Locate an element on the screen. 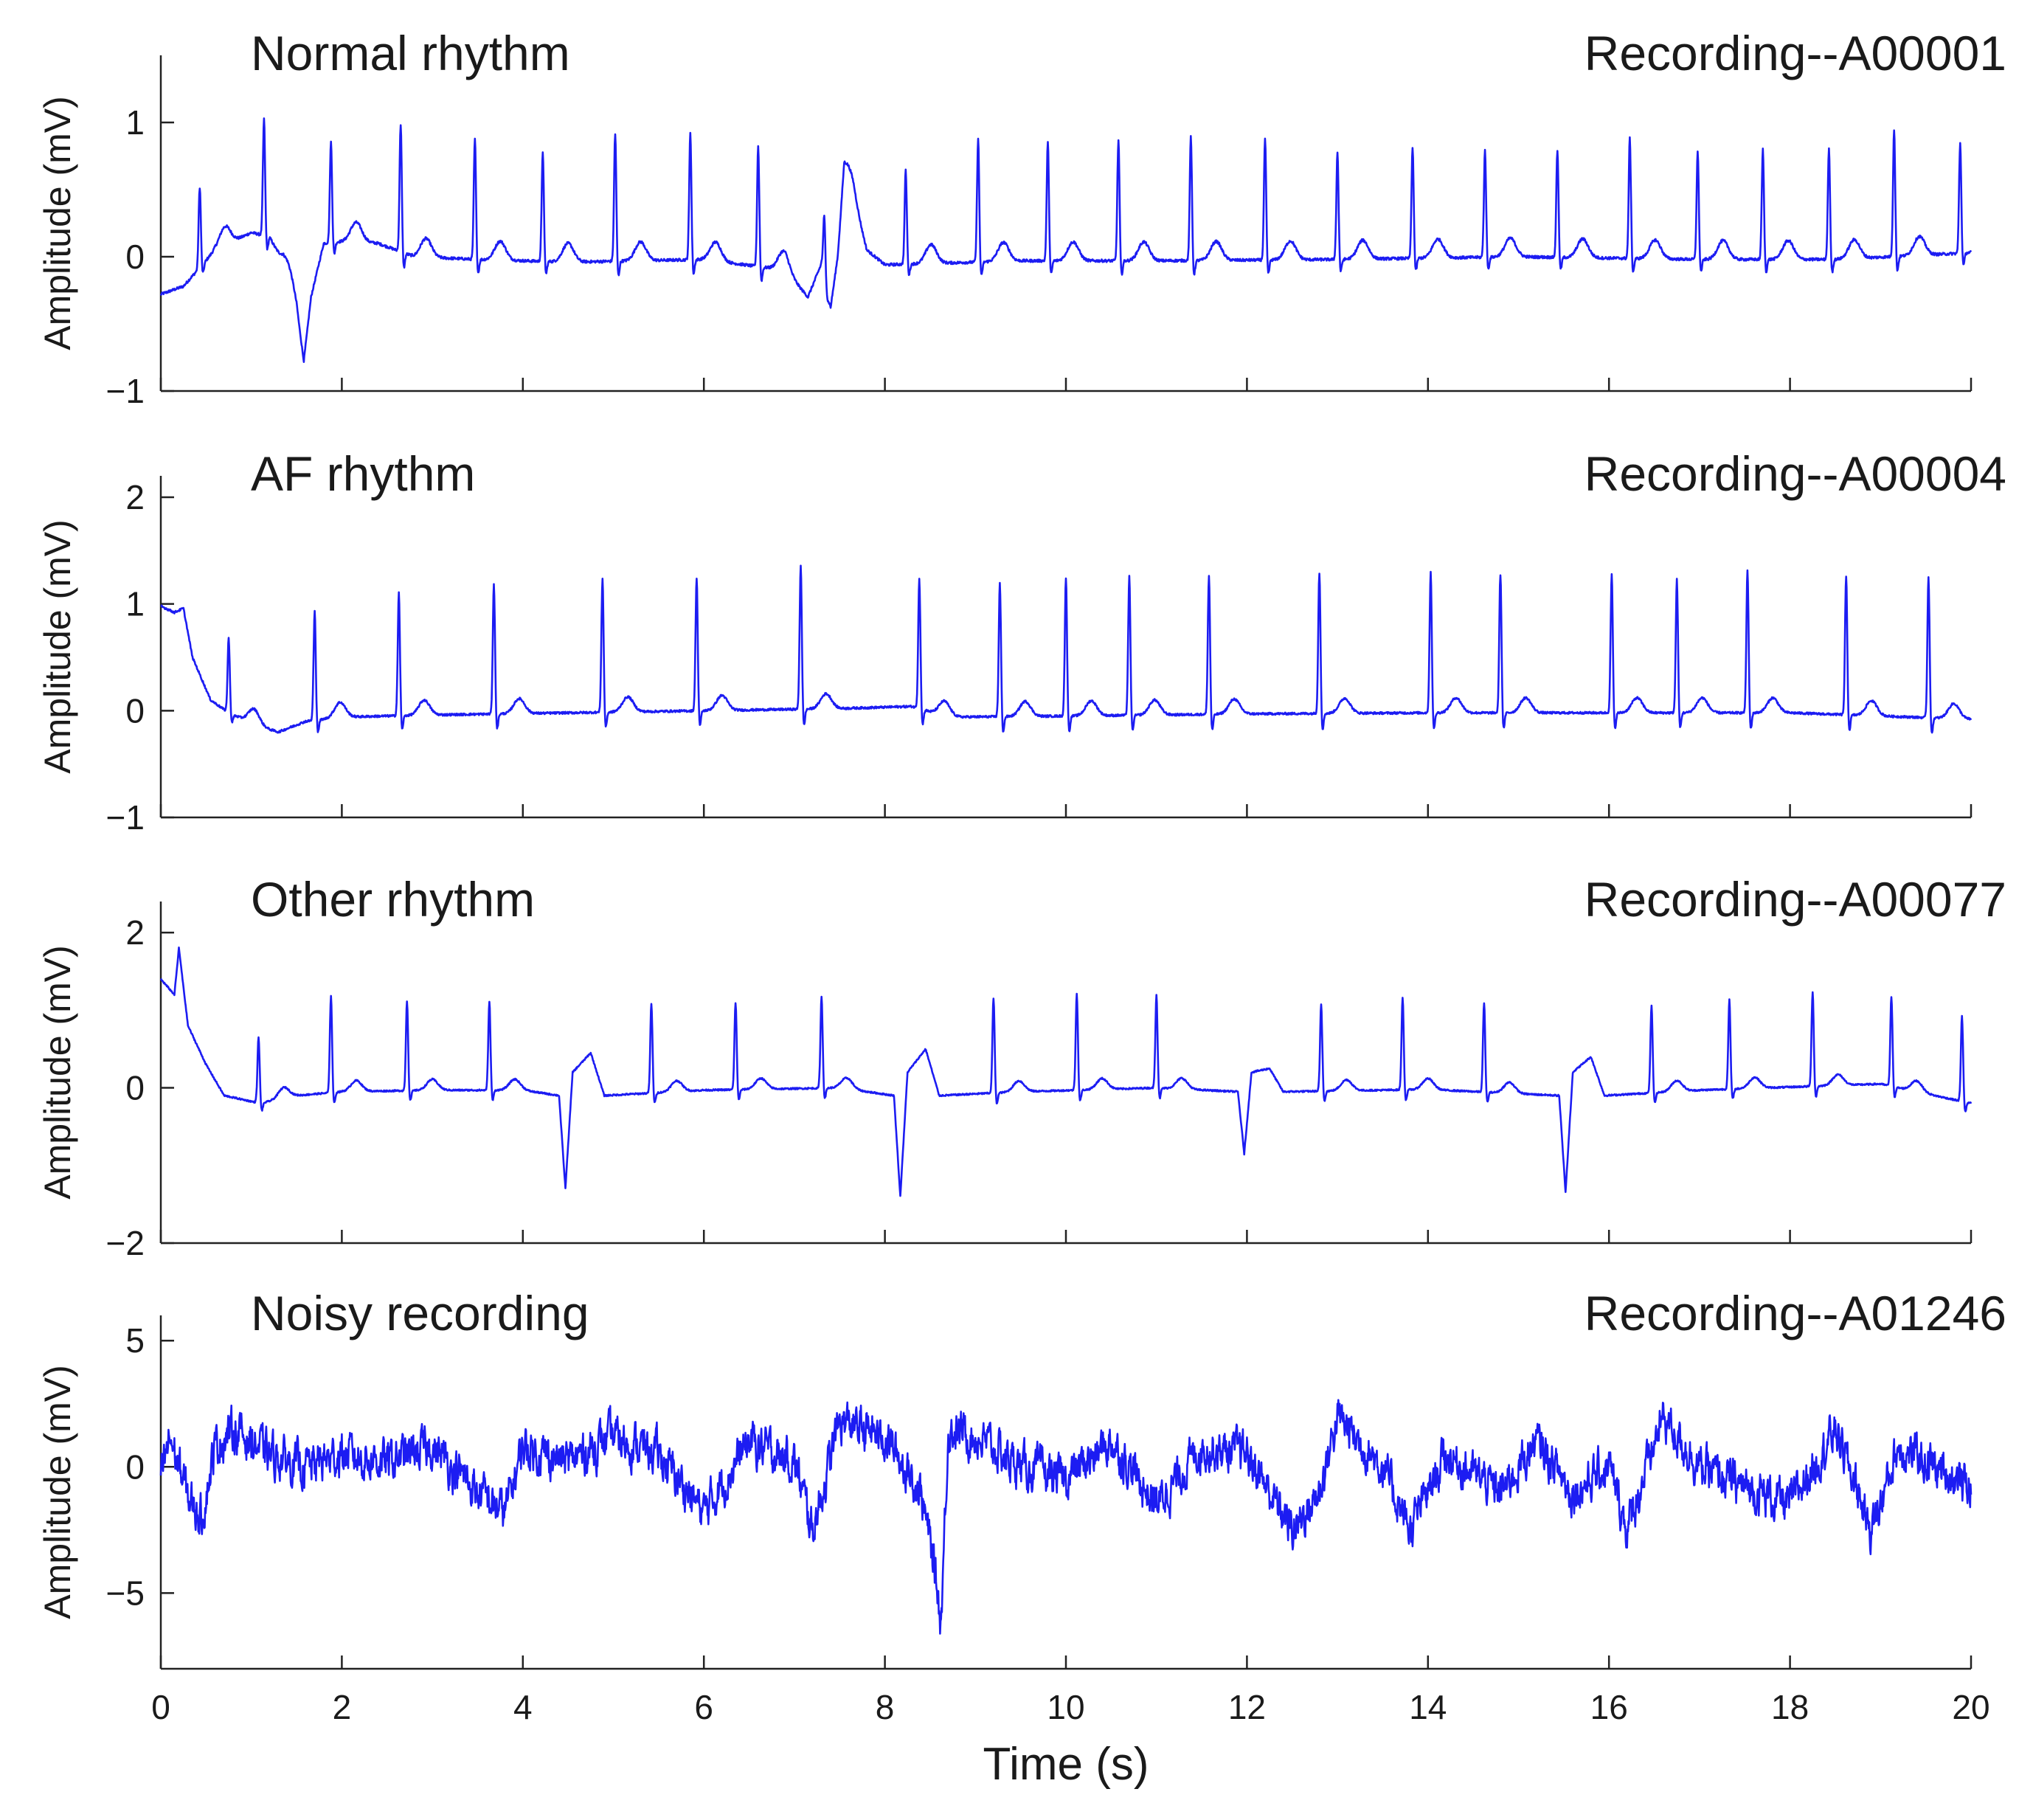 Image resolution: width=2033 pixels, height=1820 pixels. x-tick-label: 10 is located at coordinates (1065, 1707).